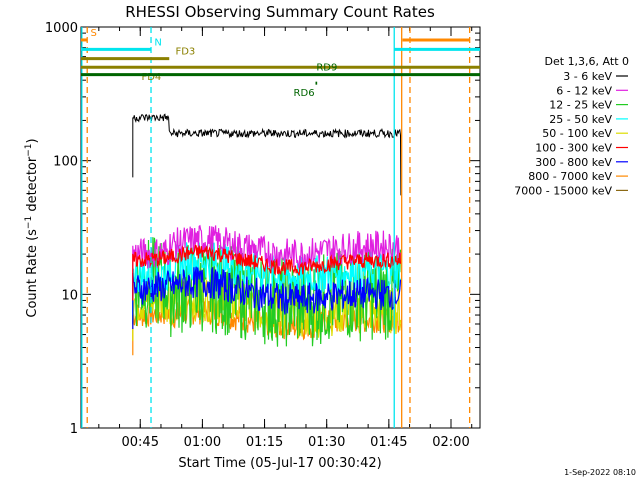  Describe the element at coordinates (580, 105) in the screenshot. I see `legend-label: 12 - 25 keV` at that location.